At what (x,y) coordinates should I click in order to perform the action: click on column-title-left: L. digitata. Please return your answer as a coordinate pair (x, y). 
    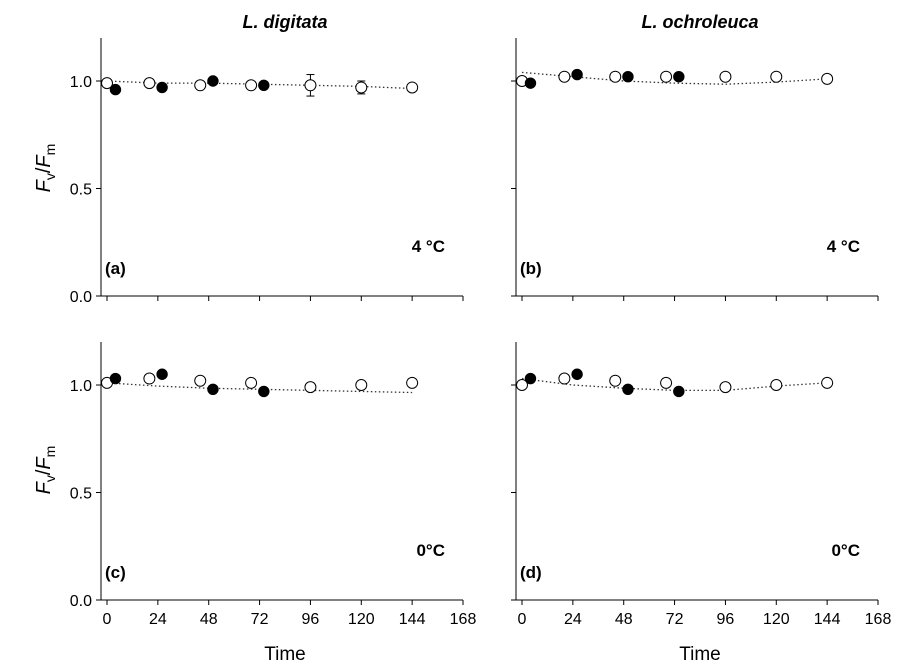
    Looking at the image, I should click on (285, 22).